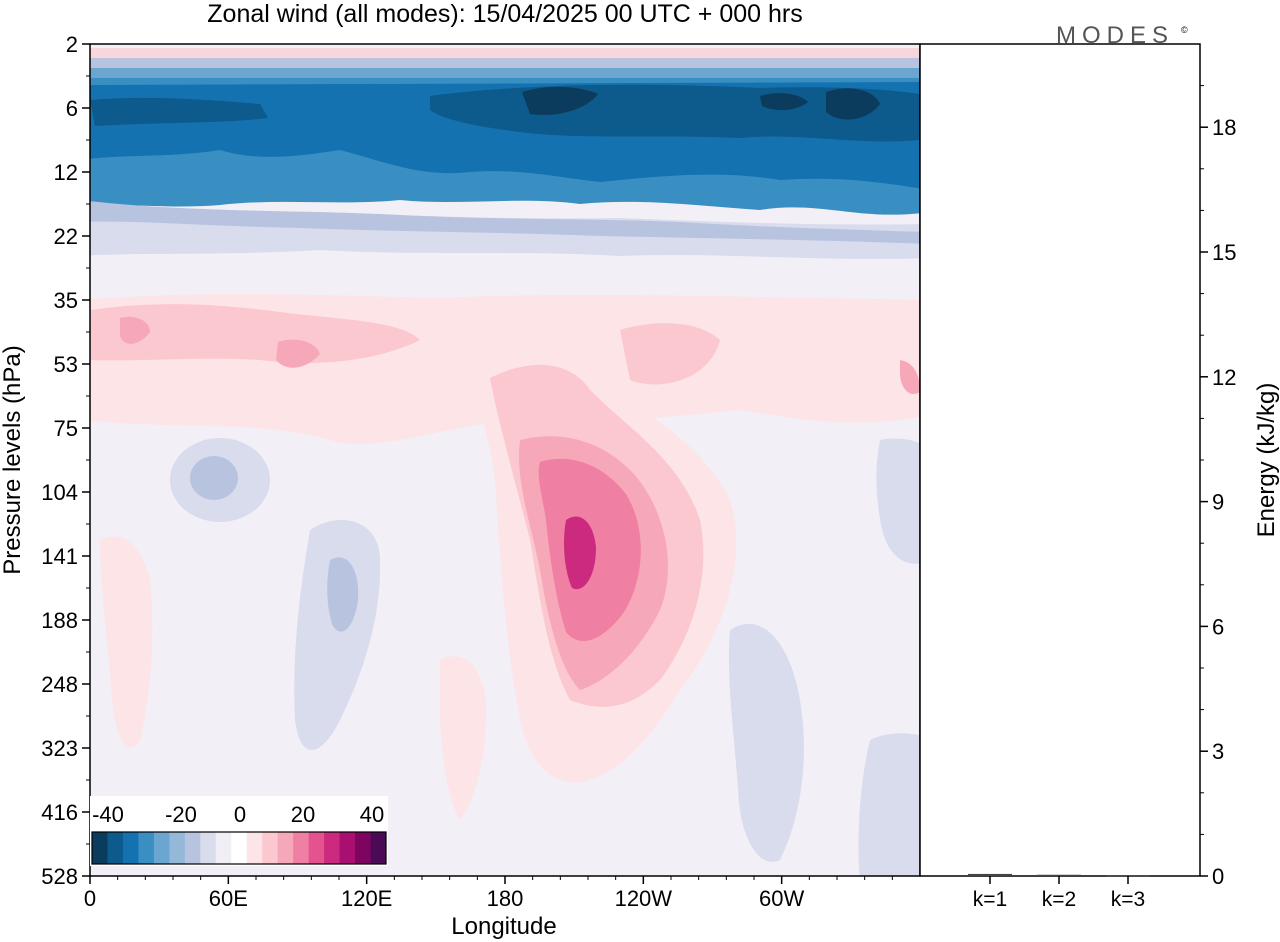 The image size is (1280, 942). What do you see at coordinates (503, 926) in the screenshot?
I see `x-axis-label: Longitude` at bounding box center [503, 926].